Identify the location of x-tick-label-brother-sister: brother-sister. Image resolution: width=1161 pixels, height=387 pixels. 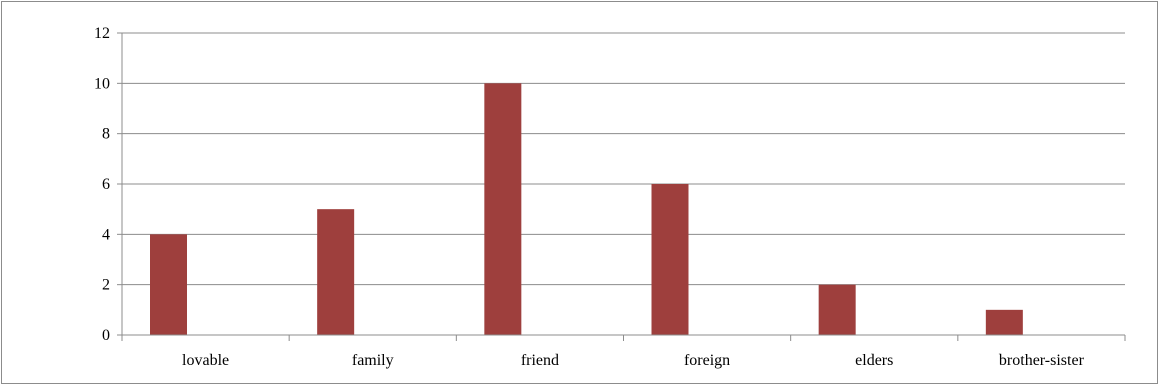
(1042, 360).